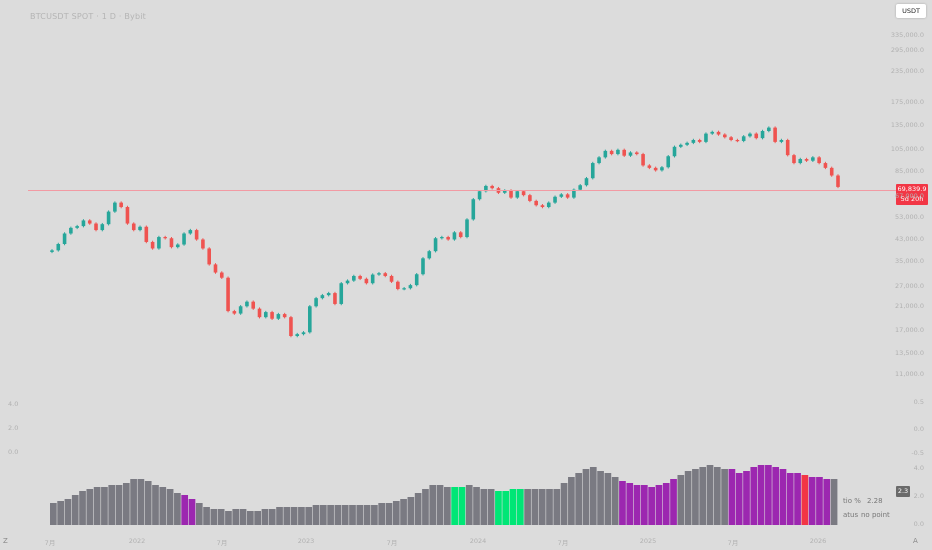 This screenshot has height=550, width=932. Describe the element at coordinates (818, 541) in the screenshot. I see `time-axis-label: 2026` at that location.